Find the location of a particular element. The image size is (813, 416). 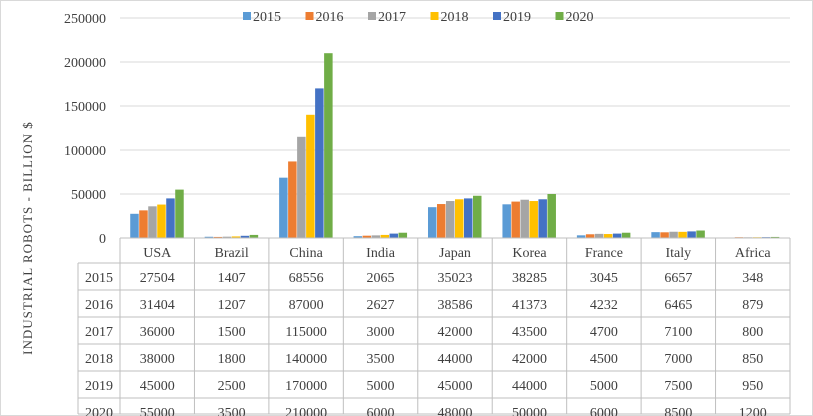

table-cell: 27504 is located at coordinates (157, 278).